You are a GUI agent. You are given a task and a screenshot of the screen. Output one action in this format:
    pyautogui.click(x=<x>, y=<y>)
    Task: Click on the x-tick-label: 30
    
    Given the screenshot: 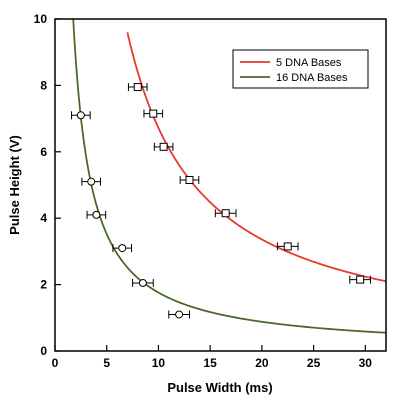 What is the action you would take?
    pyautogui.click(x=366, y=363)
    